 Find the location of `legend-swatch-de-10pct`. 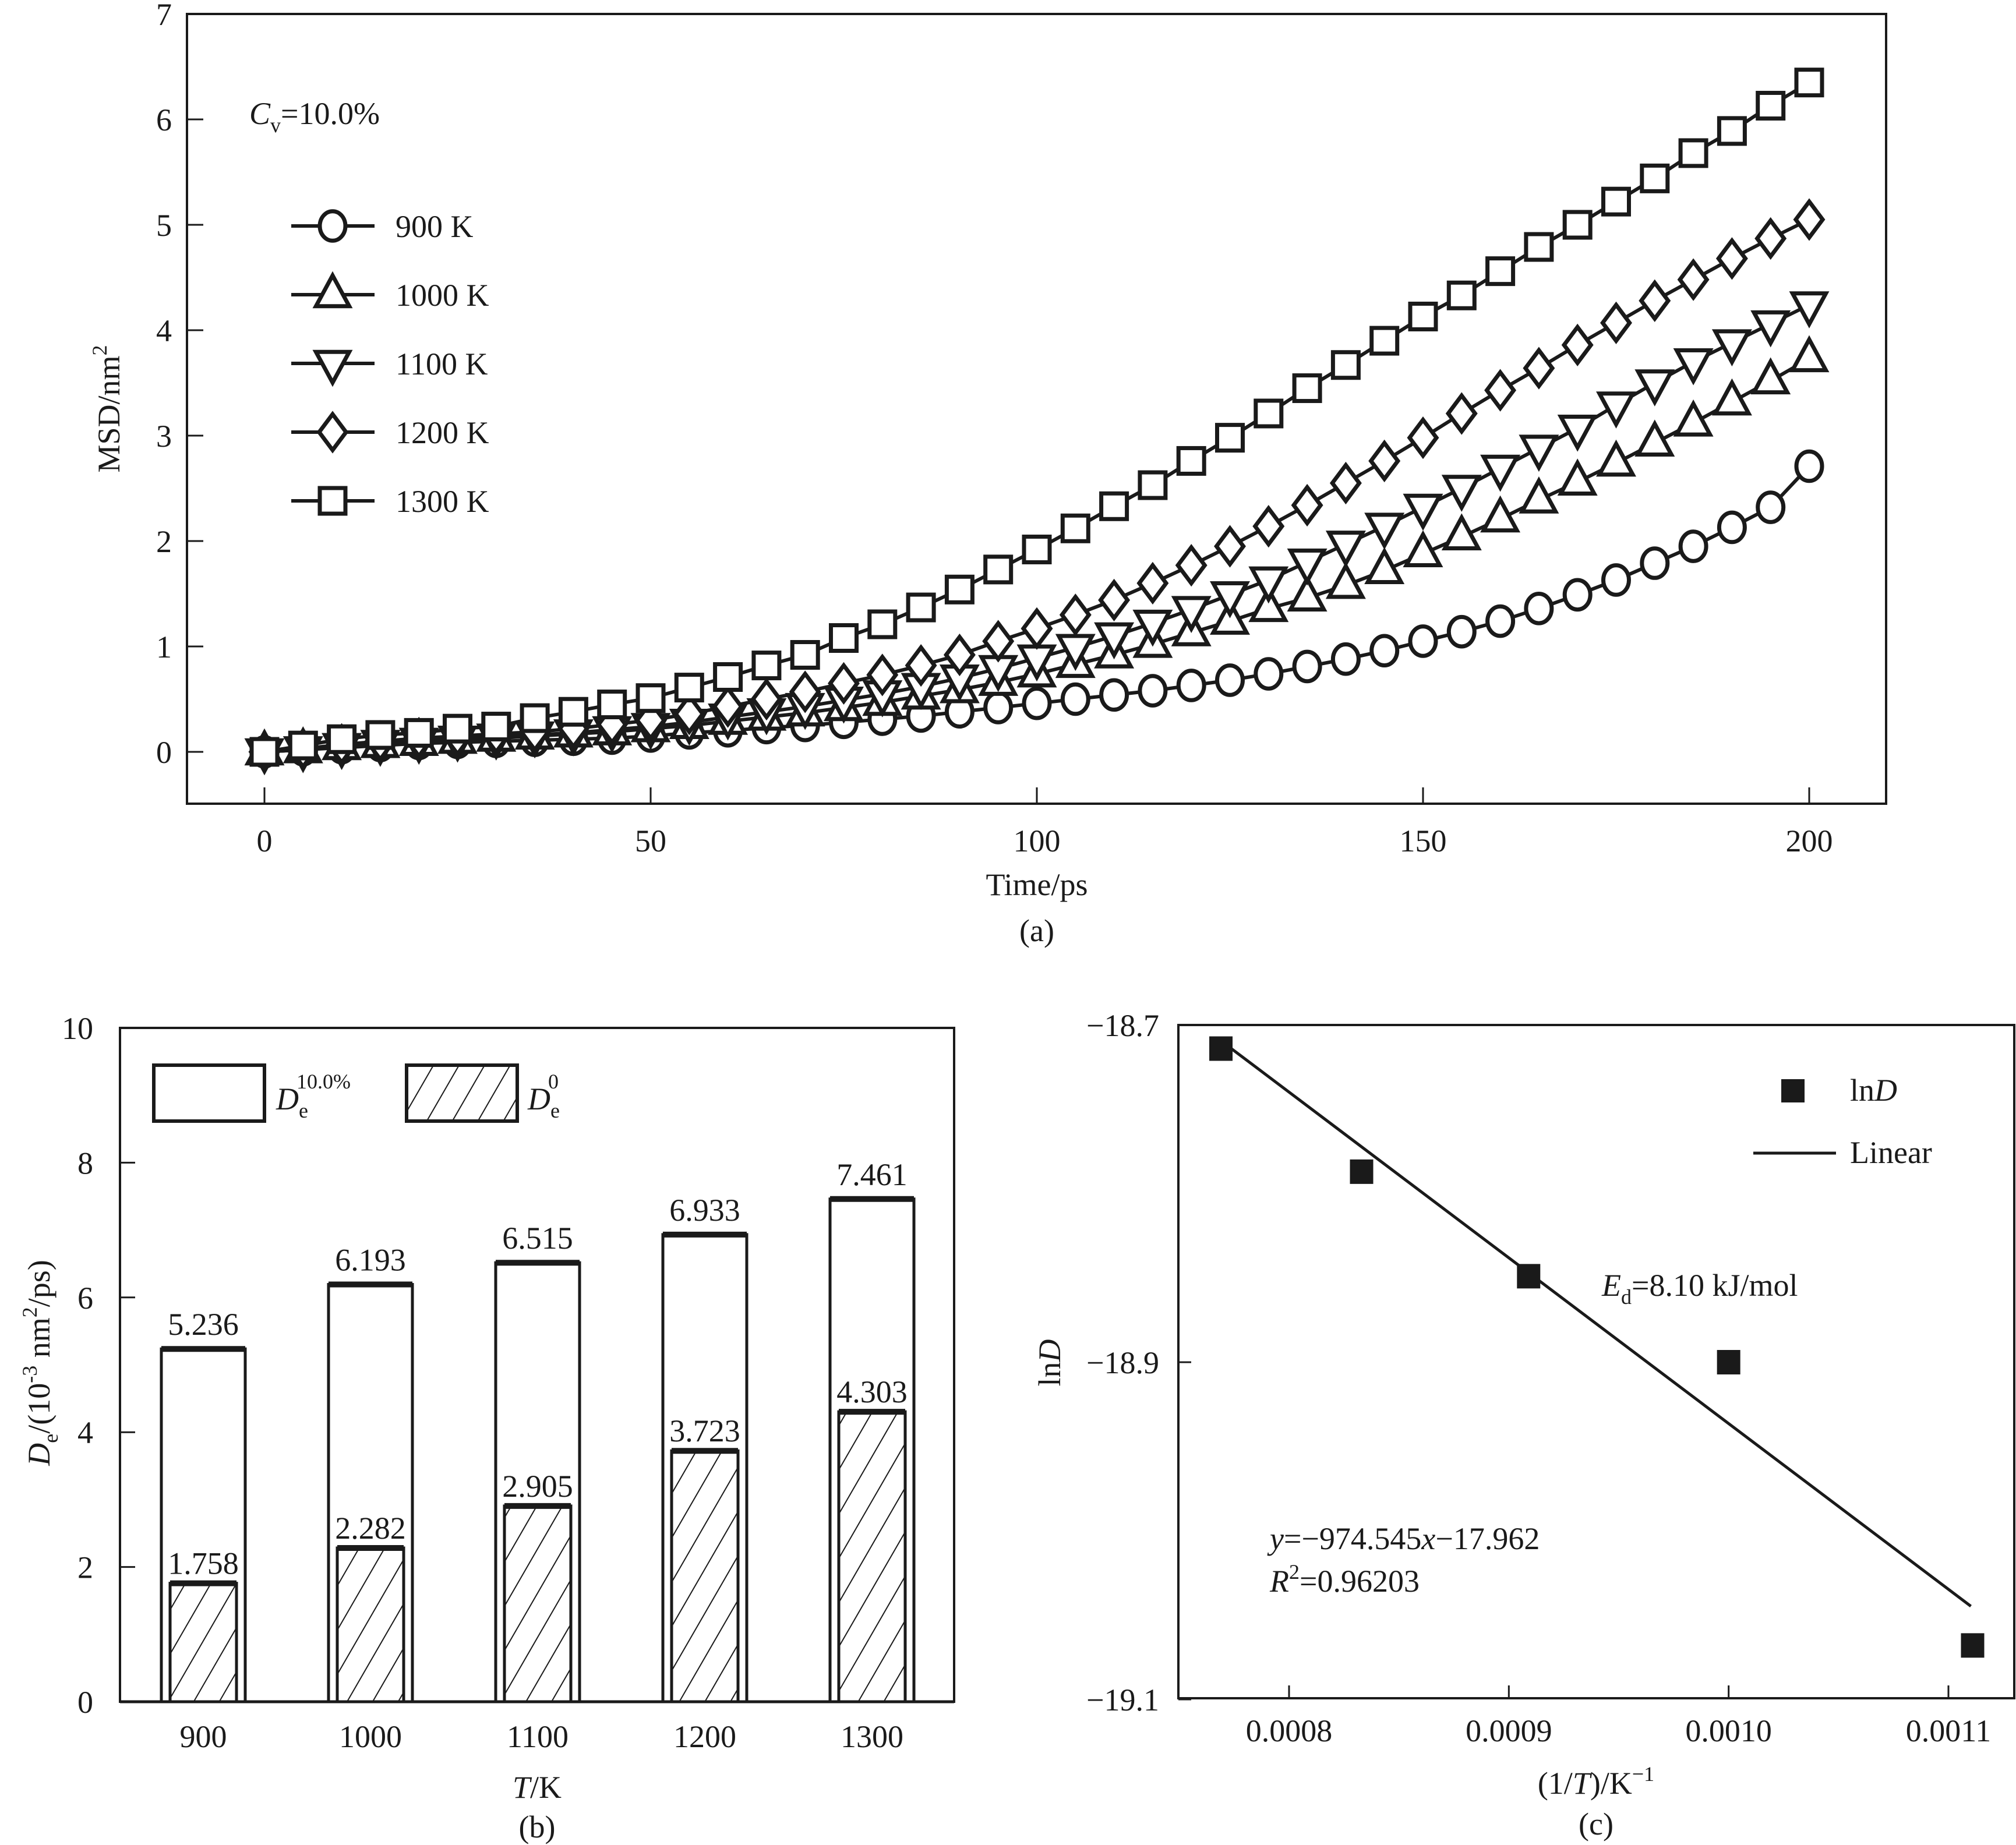

legend-swatch-de-10pct is located at coordinates (209, 1093).